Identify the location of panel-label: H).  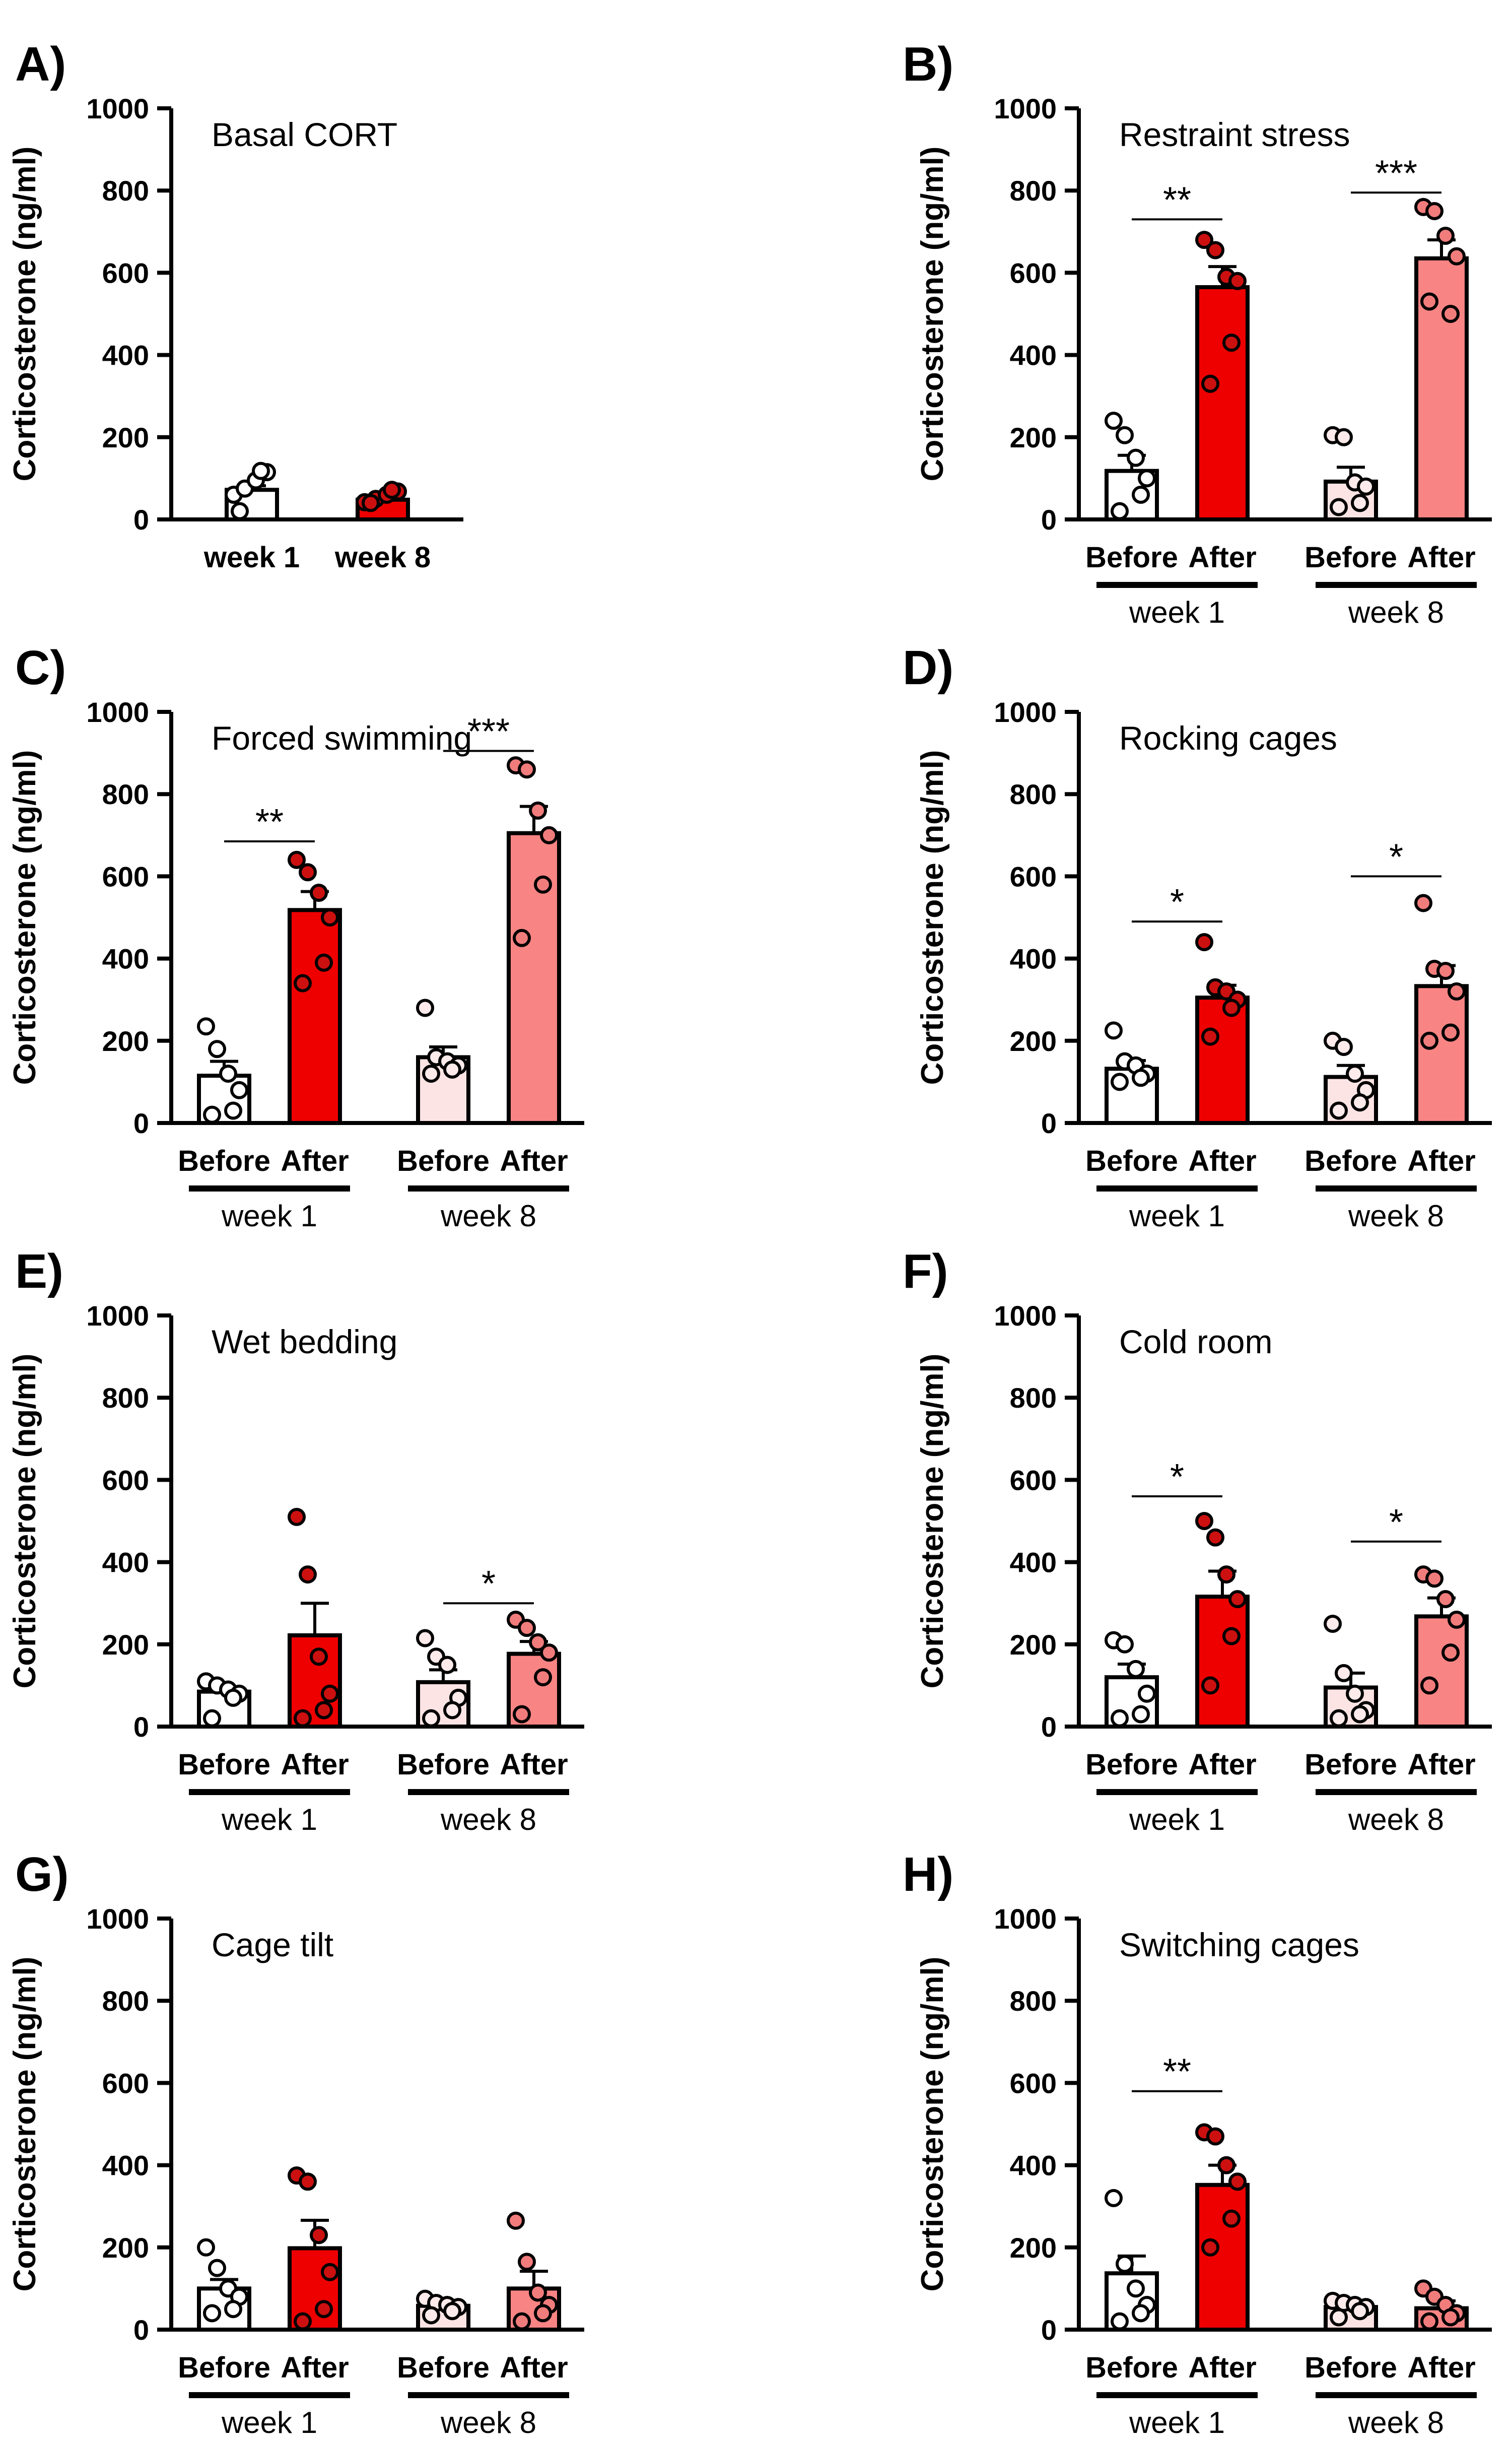
(928, 1874).